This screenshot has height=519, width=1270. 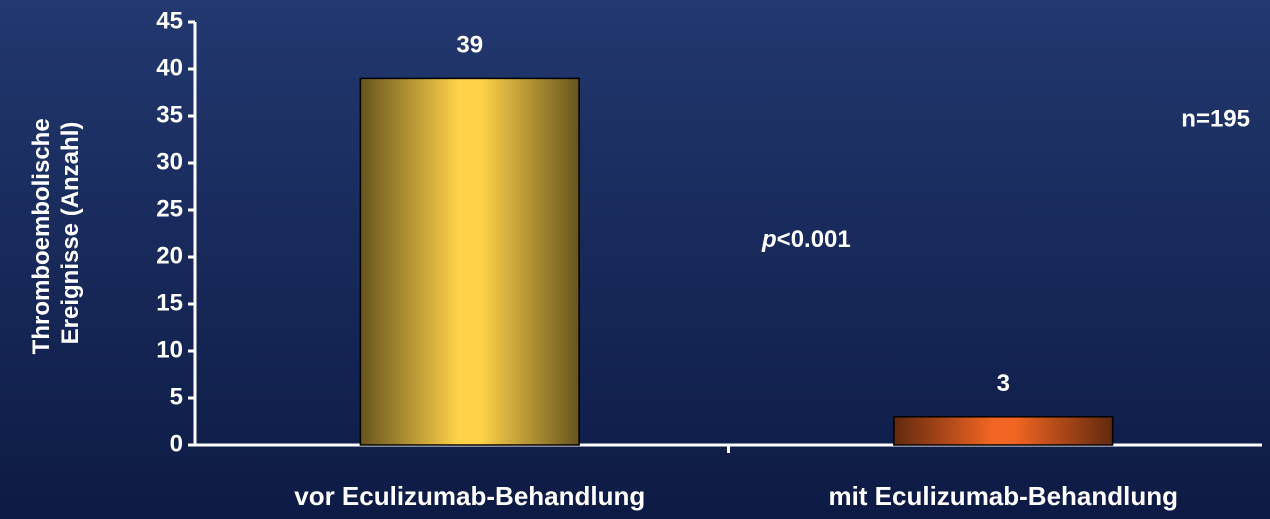 What do you see at coordinates (1003, 383) in the screenshot?
I see `value-label: 3` at bounding box center [1003, 383].